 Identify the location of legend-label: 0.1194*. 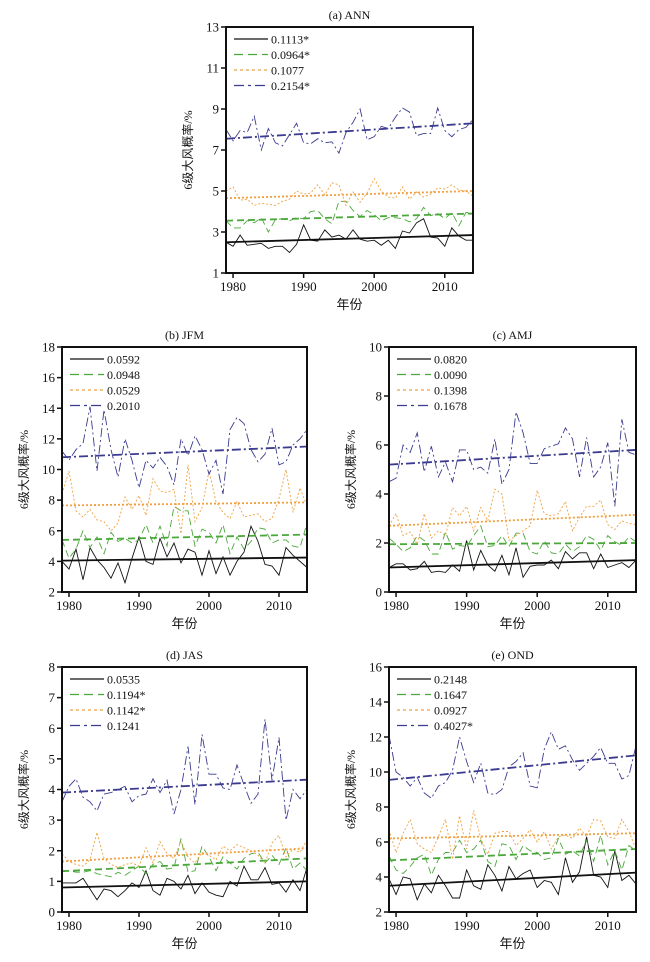
(126, 695).